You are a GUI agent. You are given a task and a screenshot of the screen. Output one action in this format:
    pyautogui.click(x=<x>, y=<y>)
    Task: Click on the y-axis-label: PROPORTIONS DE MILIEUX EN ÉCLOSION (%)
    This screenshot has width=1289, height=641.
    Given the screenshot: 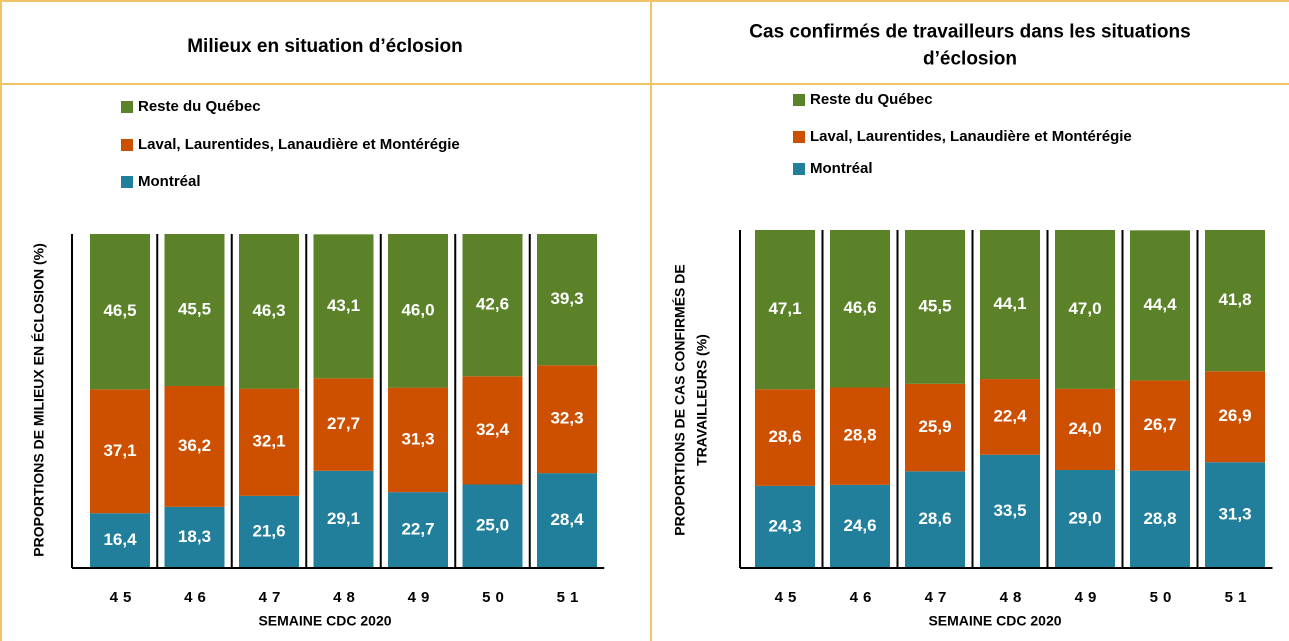 What is the action you would take?
    pyautogui.click(x=39, y=399)
    